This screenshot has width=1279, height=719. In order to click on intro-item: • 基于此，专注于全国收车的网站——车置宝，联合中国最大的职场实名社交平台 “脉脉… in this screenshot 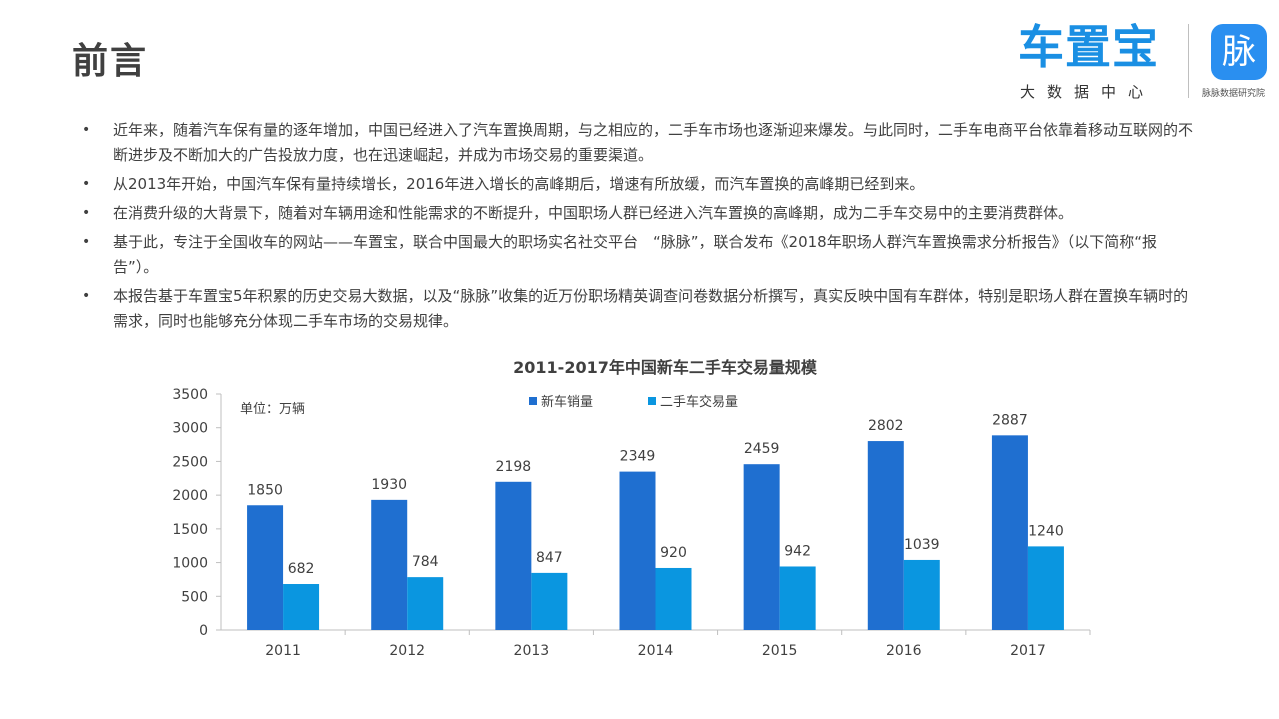, I will do `click(642, 255)`.